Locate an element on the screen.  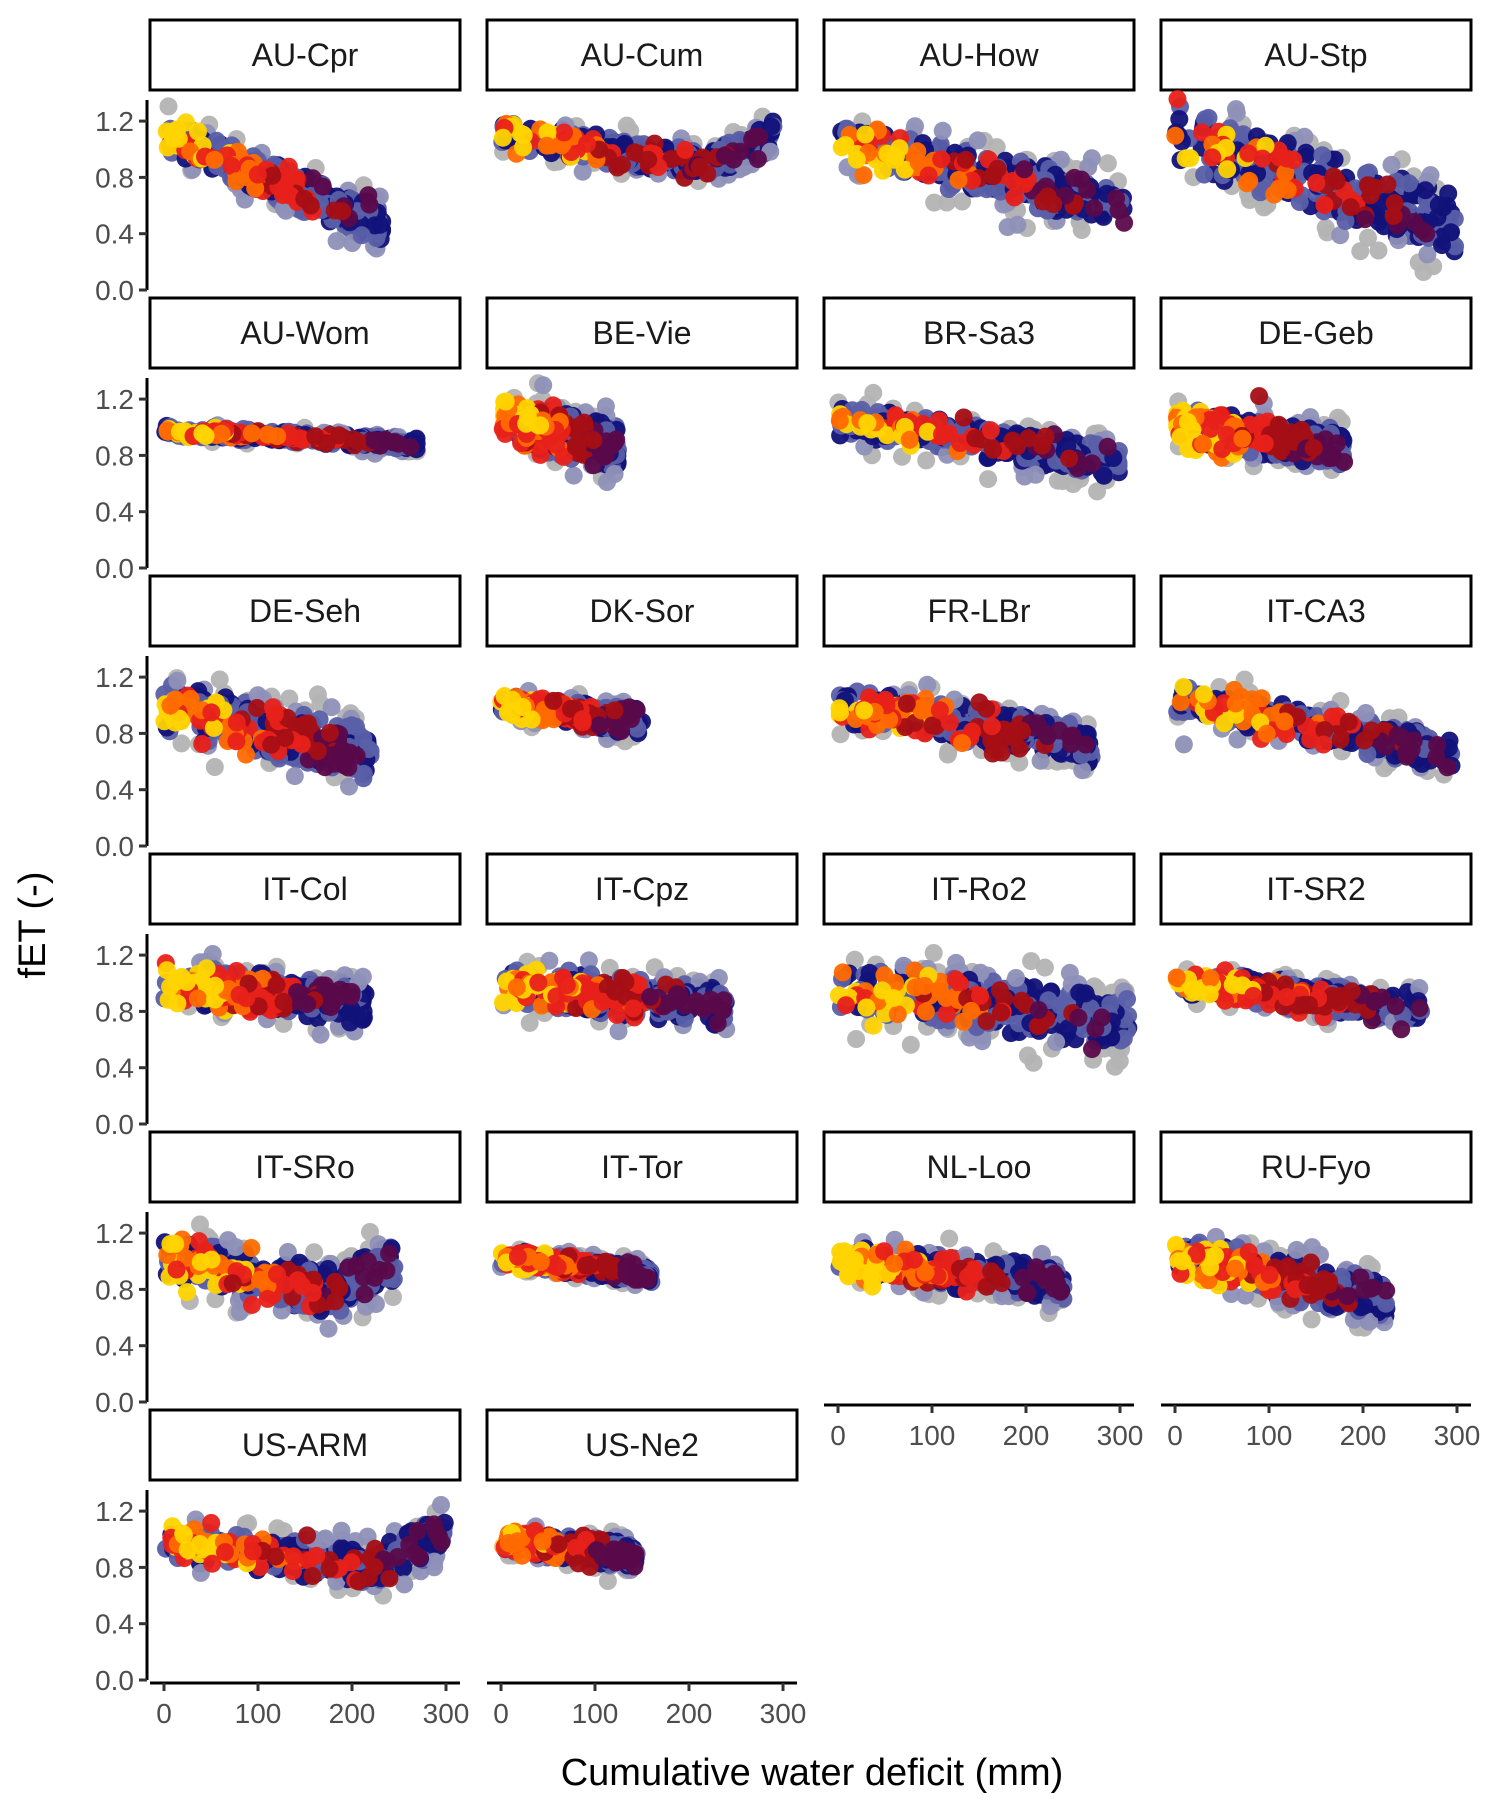
facet-strip-label: IT-Ro2 is located at coordinates (979, 889).